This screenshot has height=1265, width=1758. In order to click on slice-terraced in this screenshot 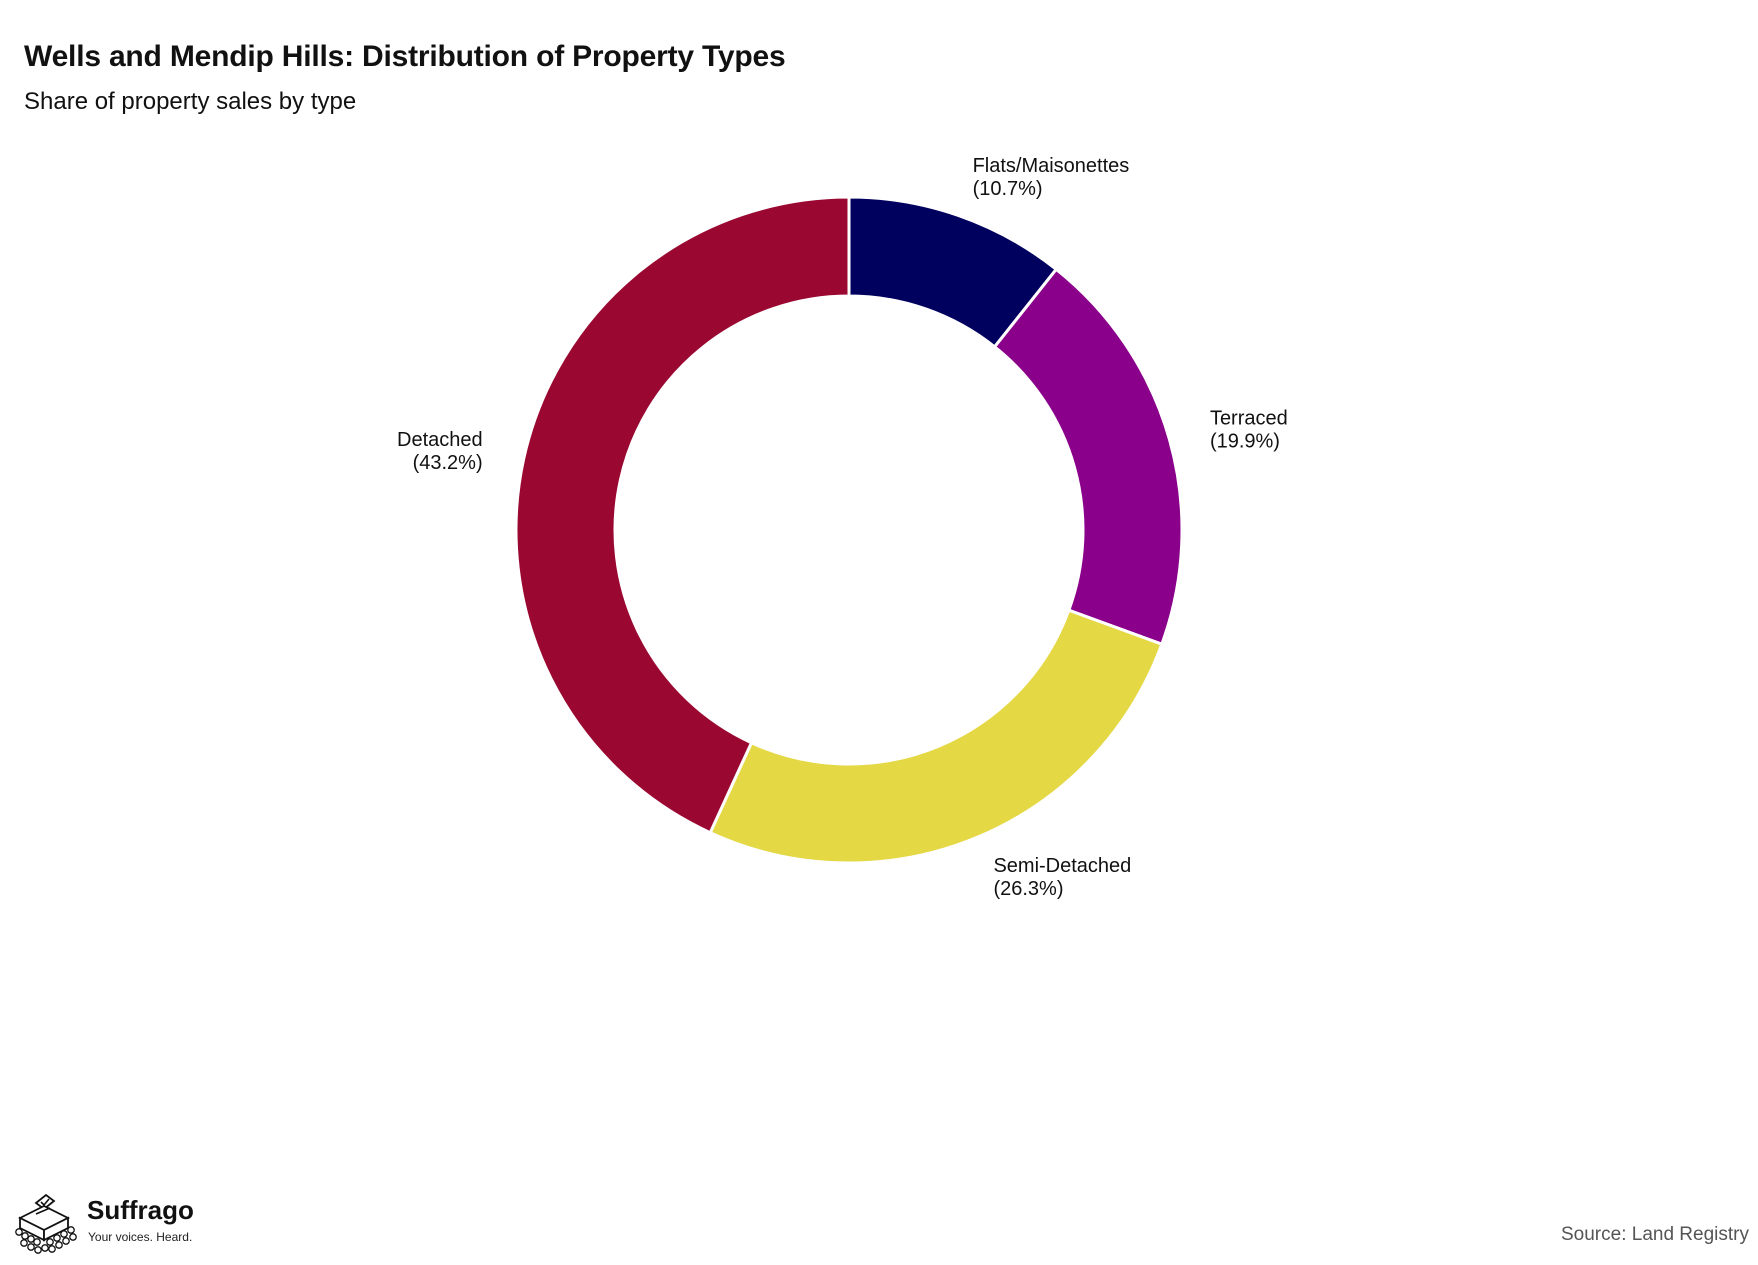, I will do `click(1088, 457)`.